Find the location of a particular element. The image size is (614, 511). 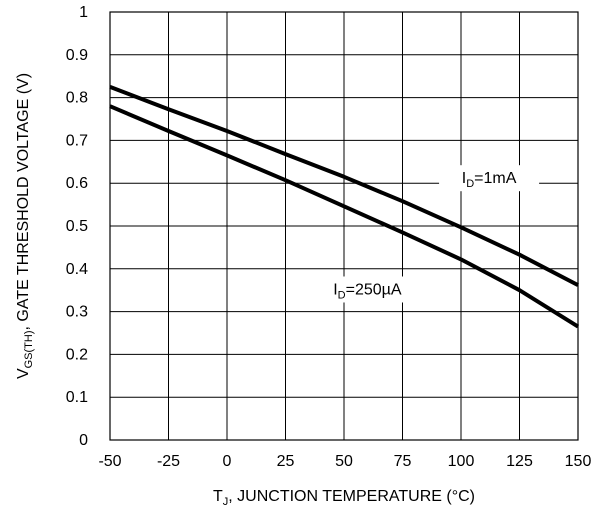

x-tick-label: 25 is located at coordinates (286, 461).